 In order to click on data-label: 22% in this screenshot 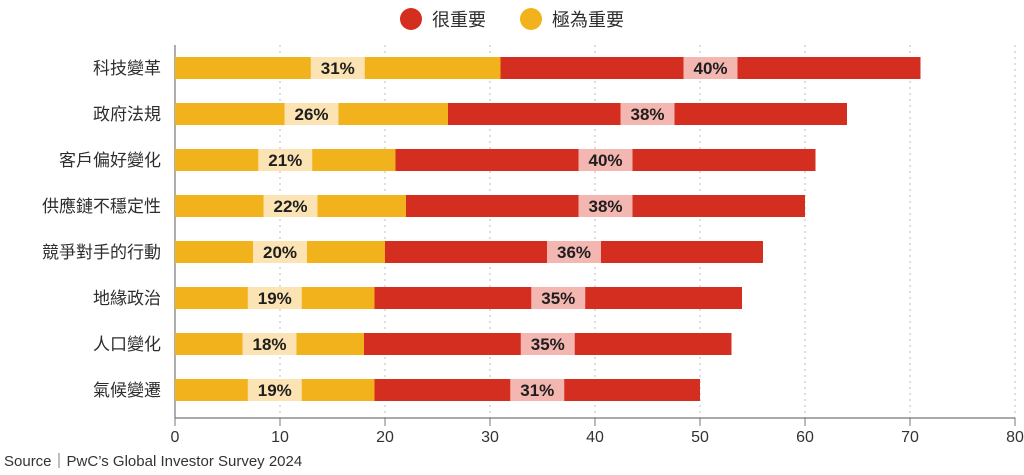, I will do `click(290, 206)`.